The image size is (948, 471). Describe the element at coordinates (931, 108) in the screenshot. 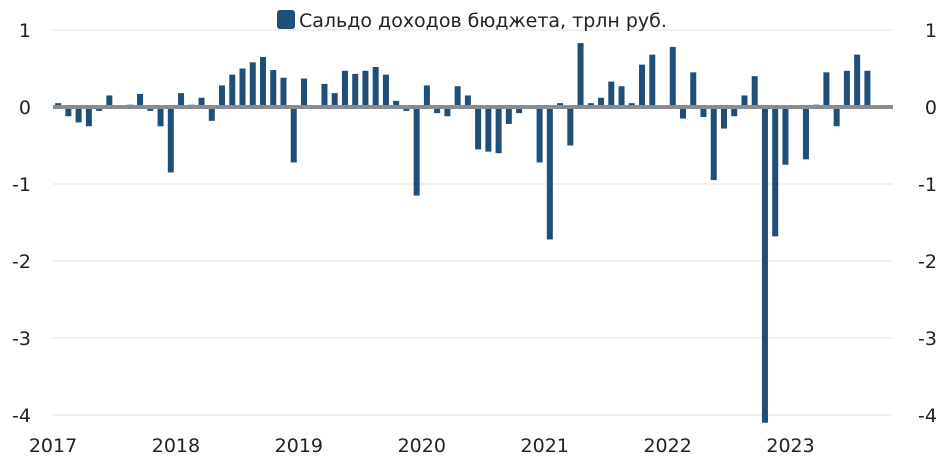

I see `y-tick-label-right: 0` at that location.